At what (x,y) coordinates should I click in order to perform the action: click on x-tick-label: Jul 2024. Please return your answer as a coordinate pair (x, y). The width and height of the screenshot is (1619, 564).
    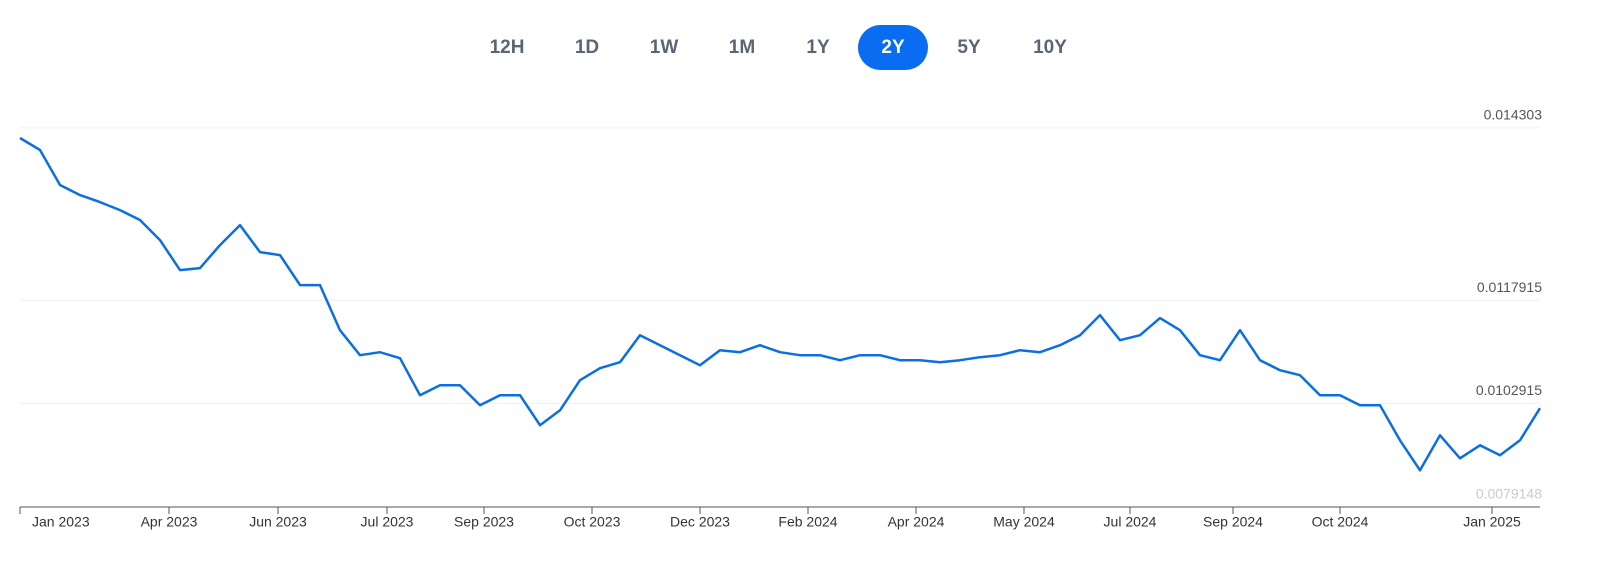
    Looking at the image, I should click on (1130, 522).